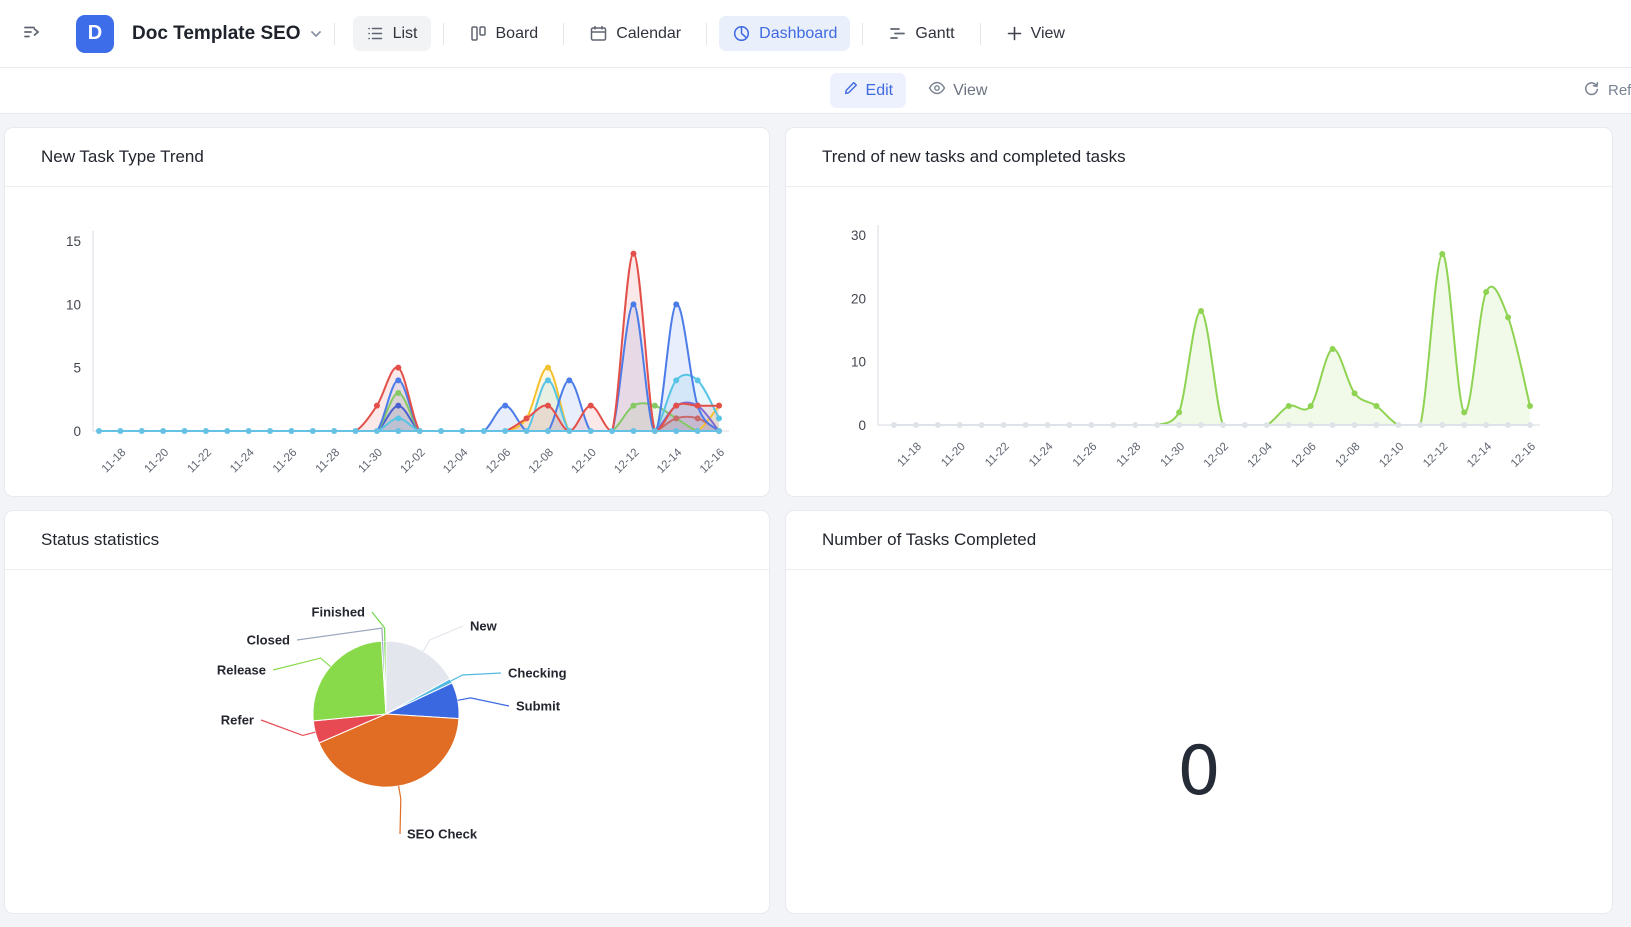  I want to click on project-title-dropdown: Doc Template SEO, so click(227, 34).